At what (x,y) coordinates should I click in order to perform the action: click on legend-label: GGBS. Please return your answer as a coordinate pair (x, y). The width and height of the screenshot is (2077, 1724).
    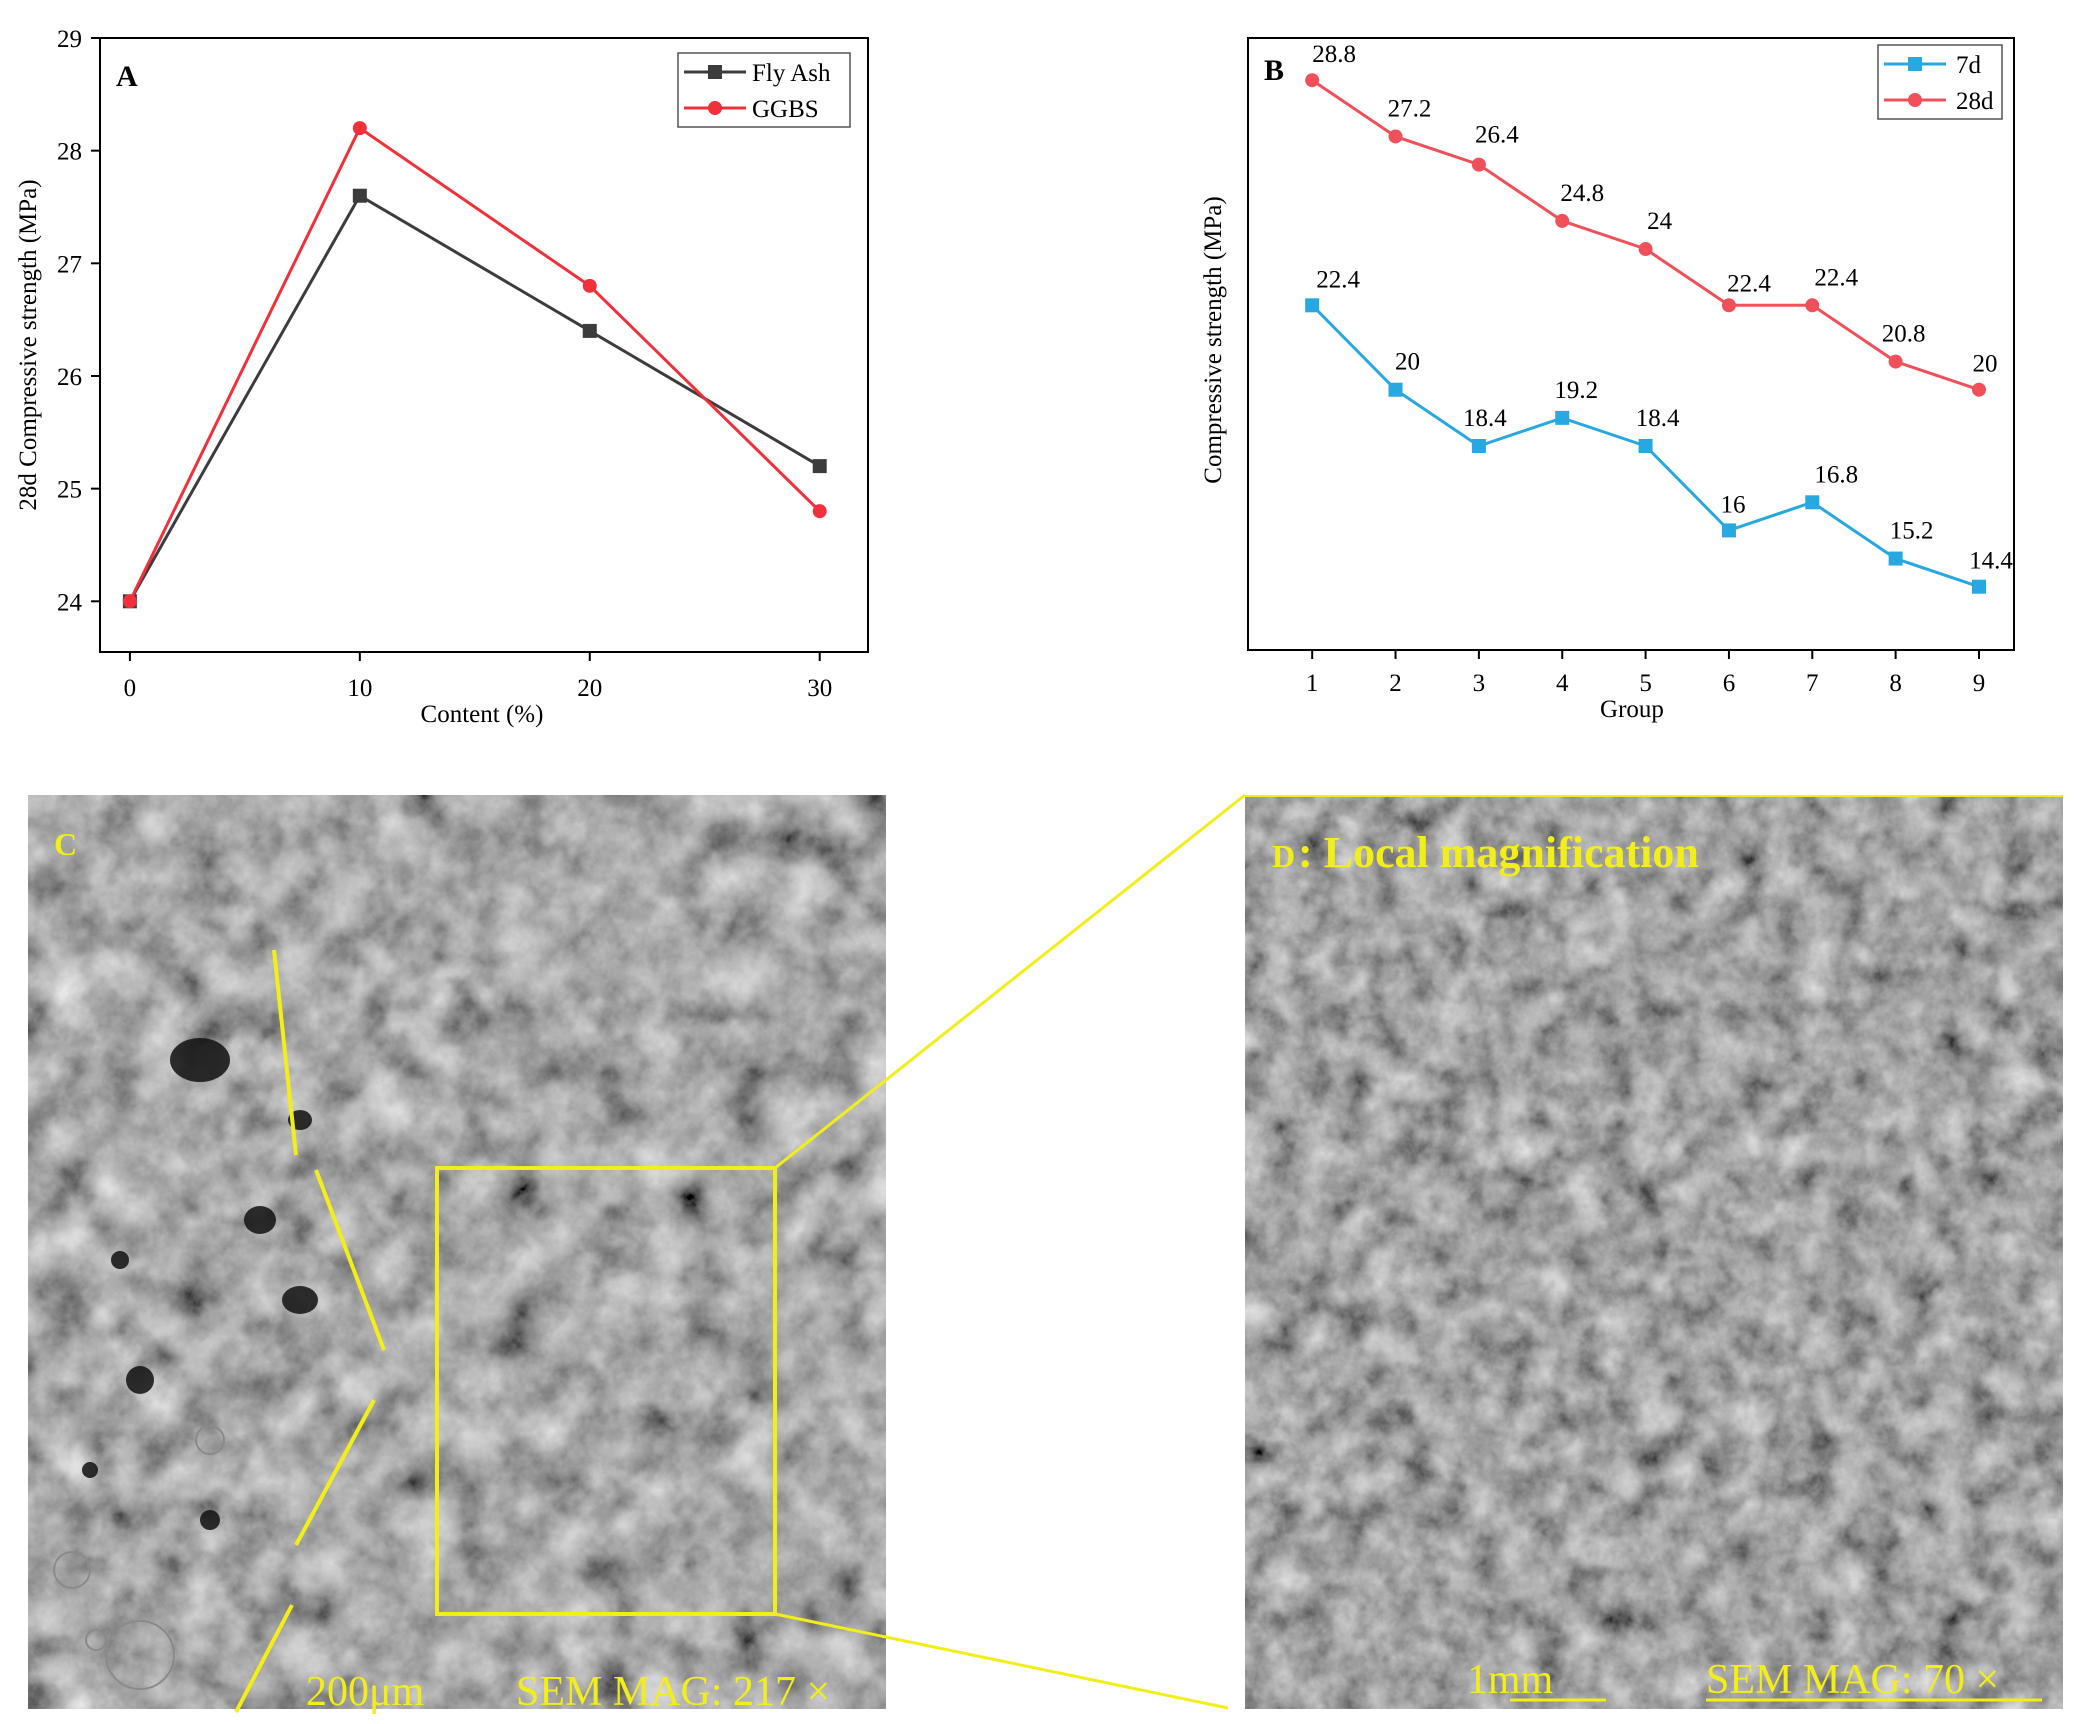
    Looking at the image, I should click on (785, 109).